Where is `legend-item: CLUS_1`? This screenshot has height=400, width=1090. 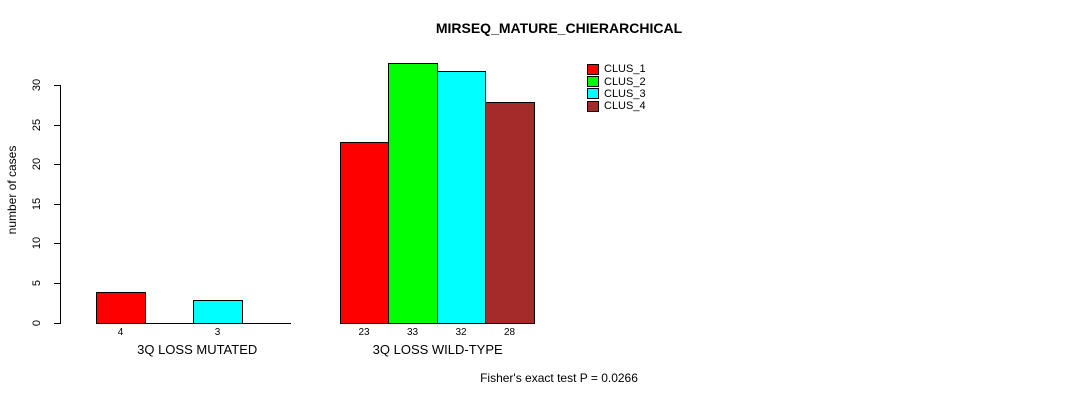 legend-item: CLUS_1 is located at coordinates (616, 69).